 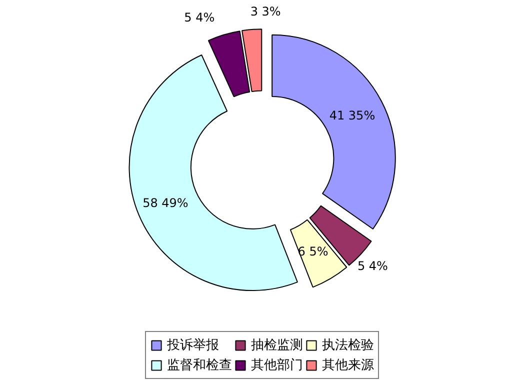 What do you see at coordinates (348, 365) in the screenshot?
I see `legend-label: 其他来源` at bounding box center [348, 365].